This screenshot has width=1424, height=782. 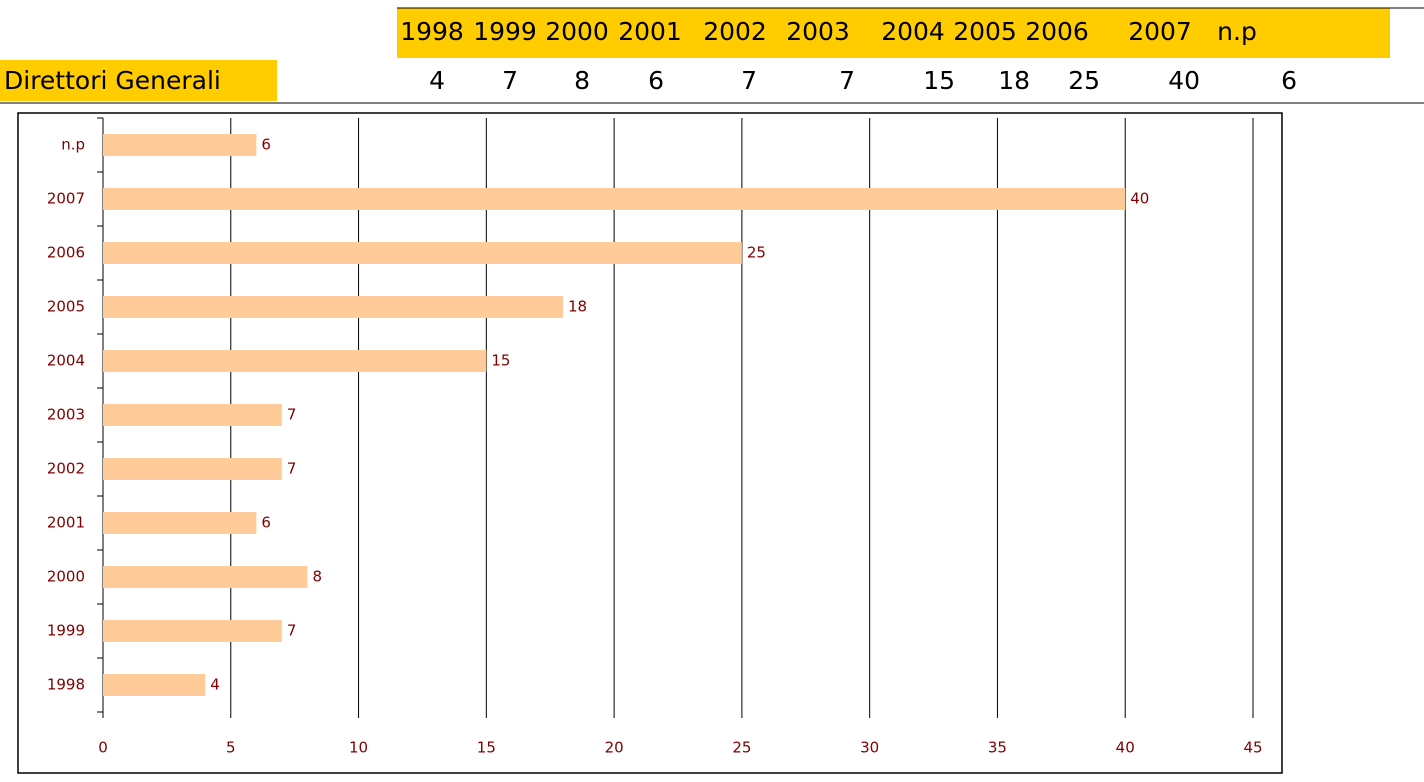 What do you see at coordinates (818, 31) in the screenshot?
I see `column-header: 2003` at bounding box center [818, 31].